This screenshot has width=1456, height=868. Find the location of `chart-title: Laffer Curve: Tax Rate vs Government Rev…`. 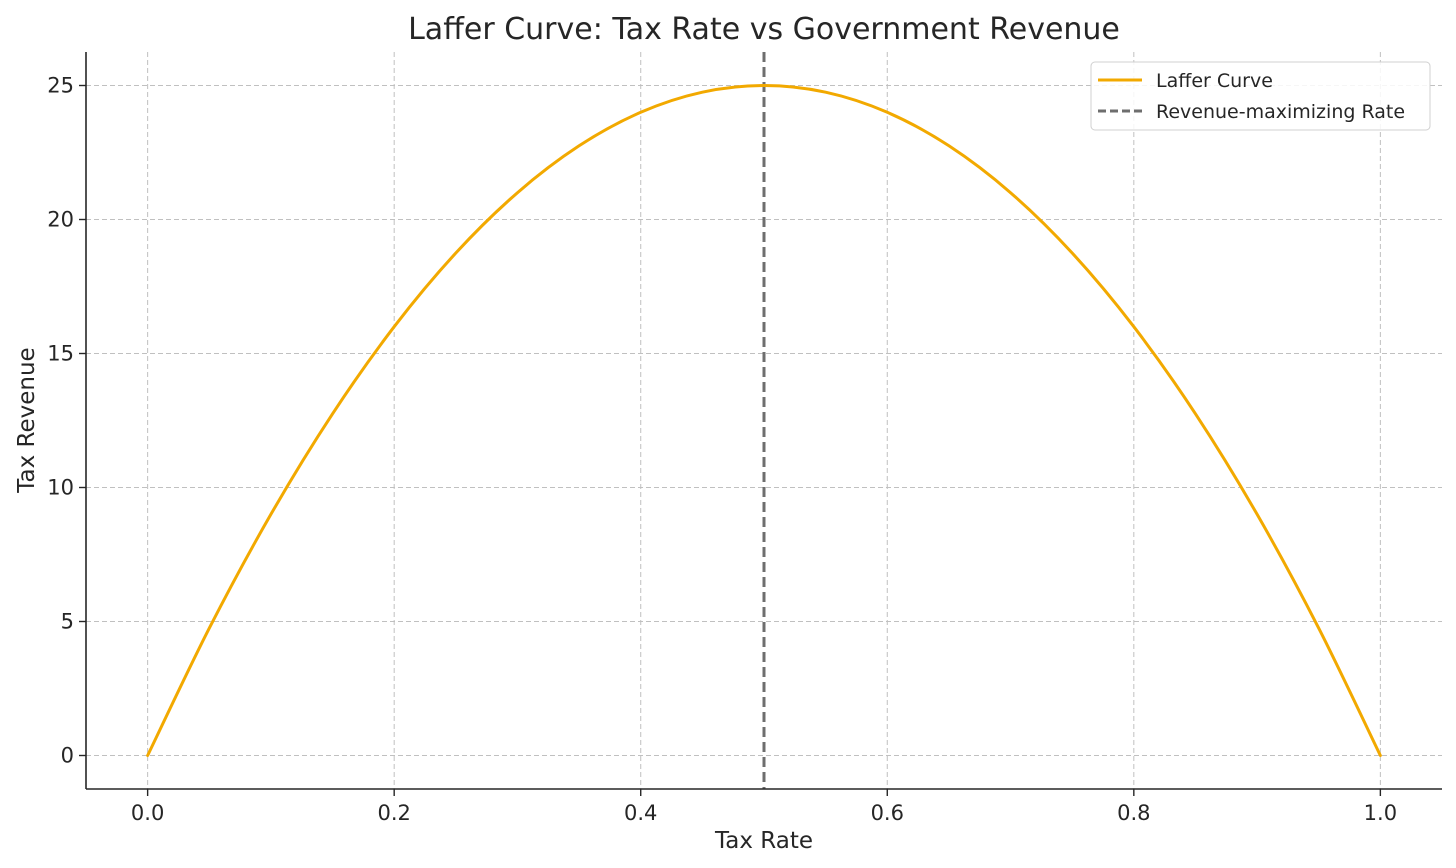

chart-title: Laffer Curve: Tax Rate vs Government Rev… is located at coordinates (764, 29).